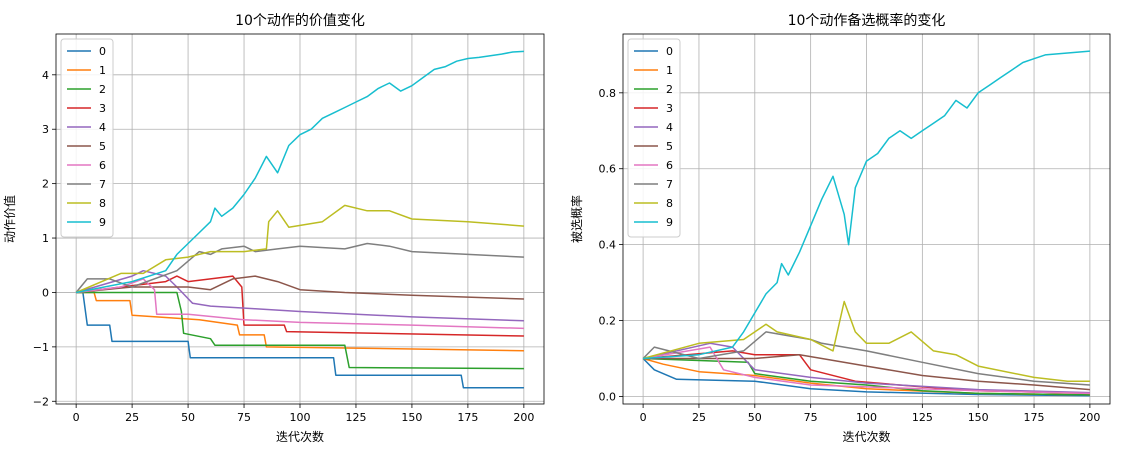 The width and height of the screenshot is (1132, 452). I want to click on chart-title: 10个动作的价值变化, so click(300, 21).